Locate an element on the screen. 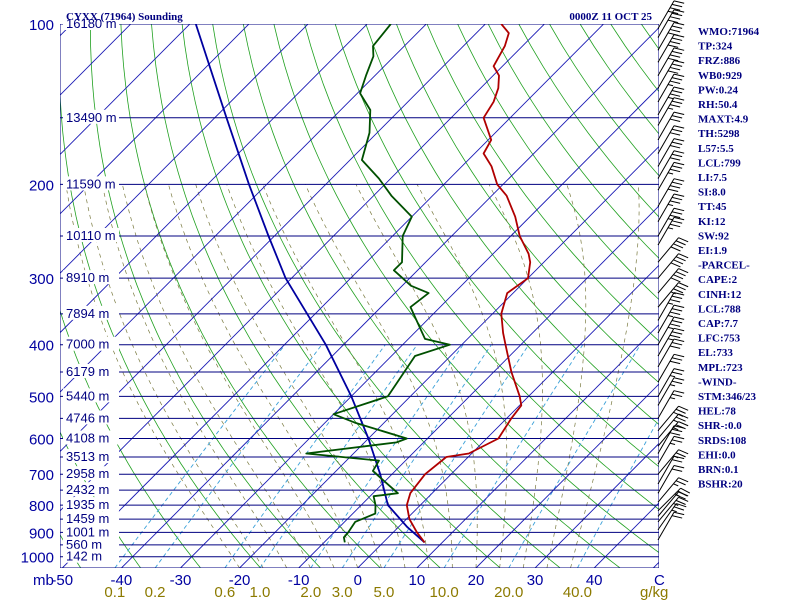 This screenshot has width=800, height=600. index-item: TT:45 is located at coordinates (712, 207).